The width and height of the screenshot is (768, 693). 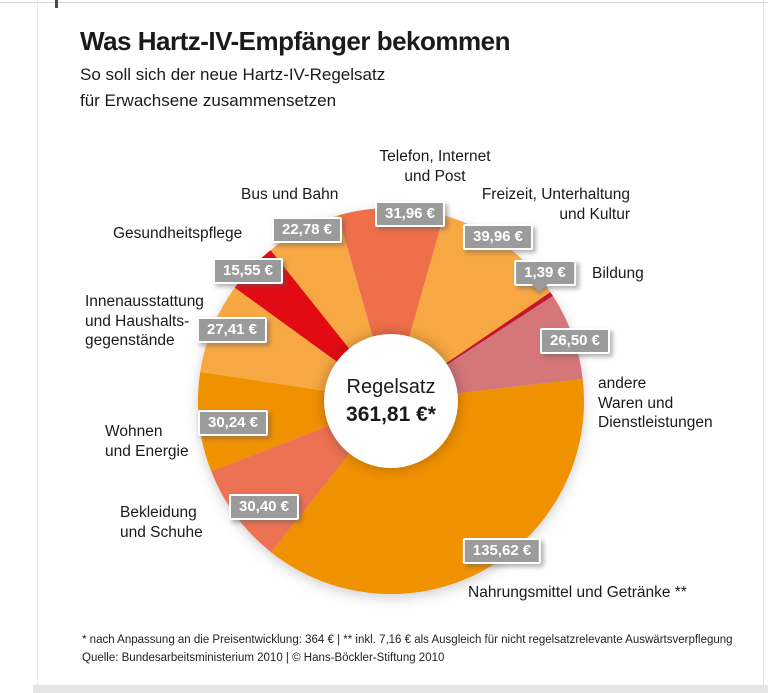 What do you see at coordinates (178, 233) in the screenshot?
I see `label-gesundheitspflege: Gesundheitspflege` at bounding box center [178, 233].